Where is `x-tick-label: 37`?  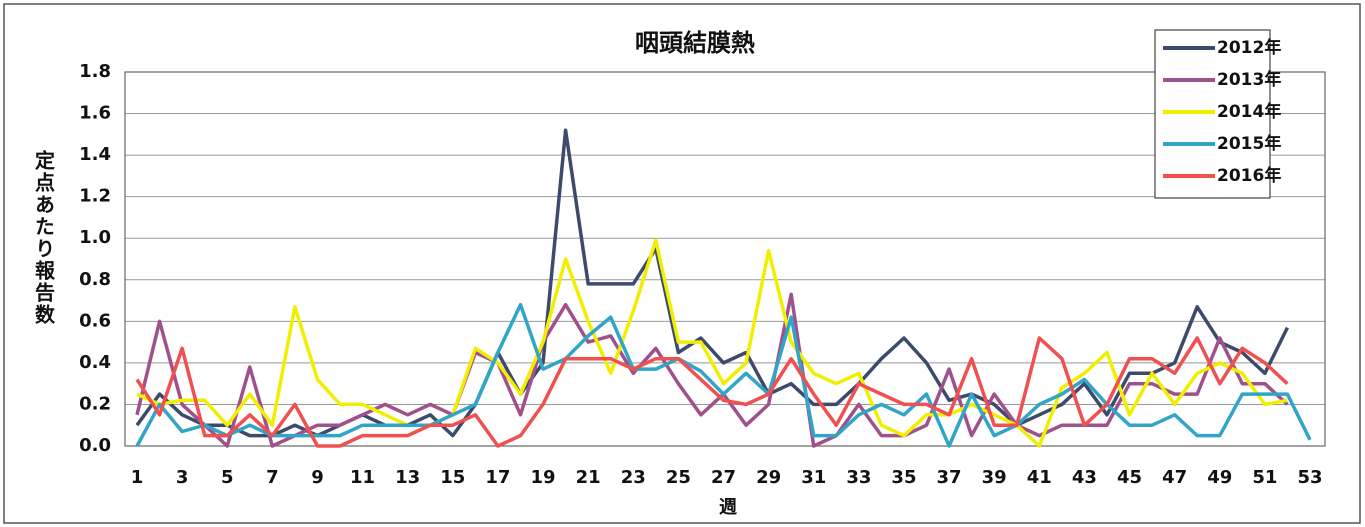
x-tick-label: 37 is located at coordinates (949, 477).